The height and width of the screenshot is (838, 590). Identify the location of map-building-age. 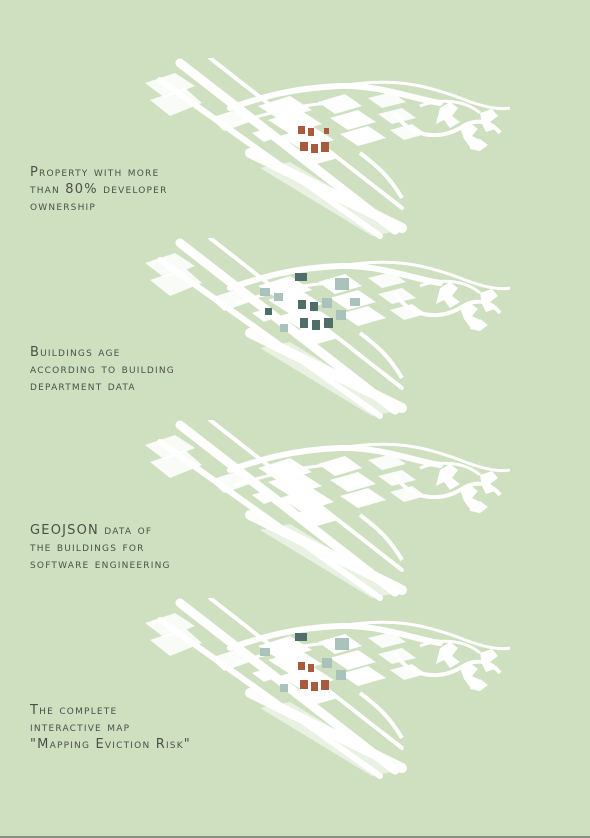
(325, 338).